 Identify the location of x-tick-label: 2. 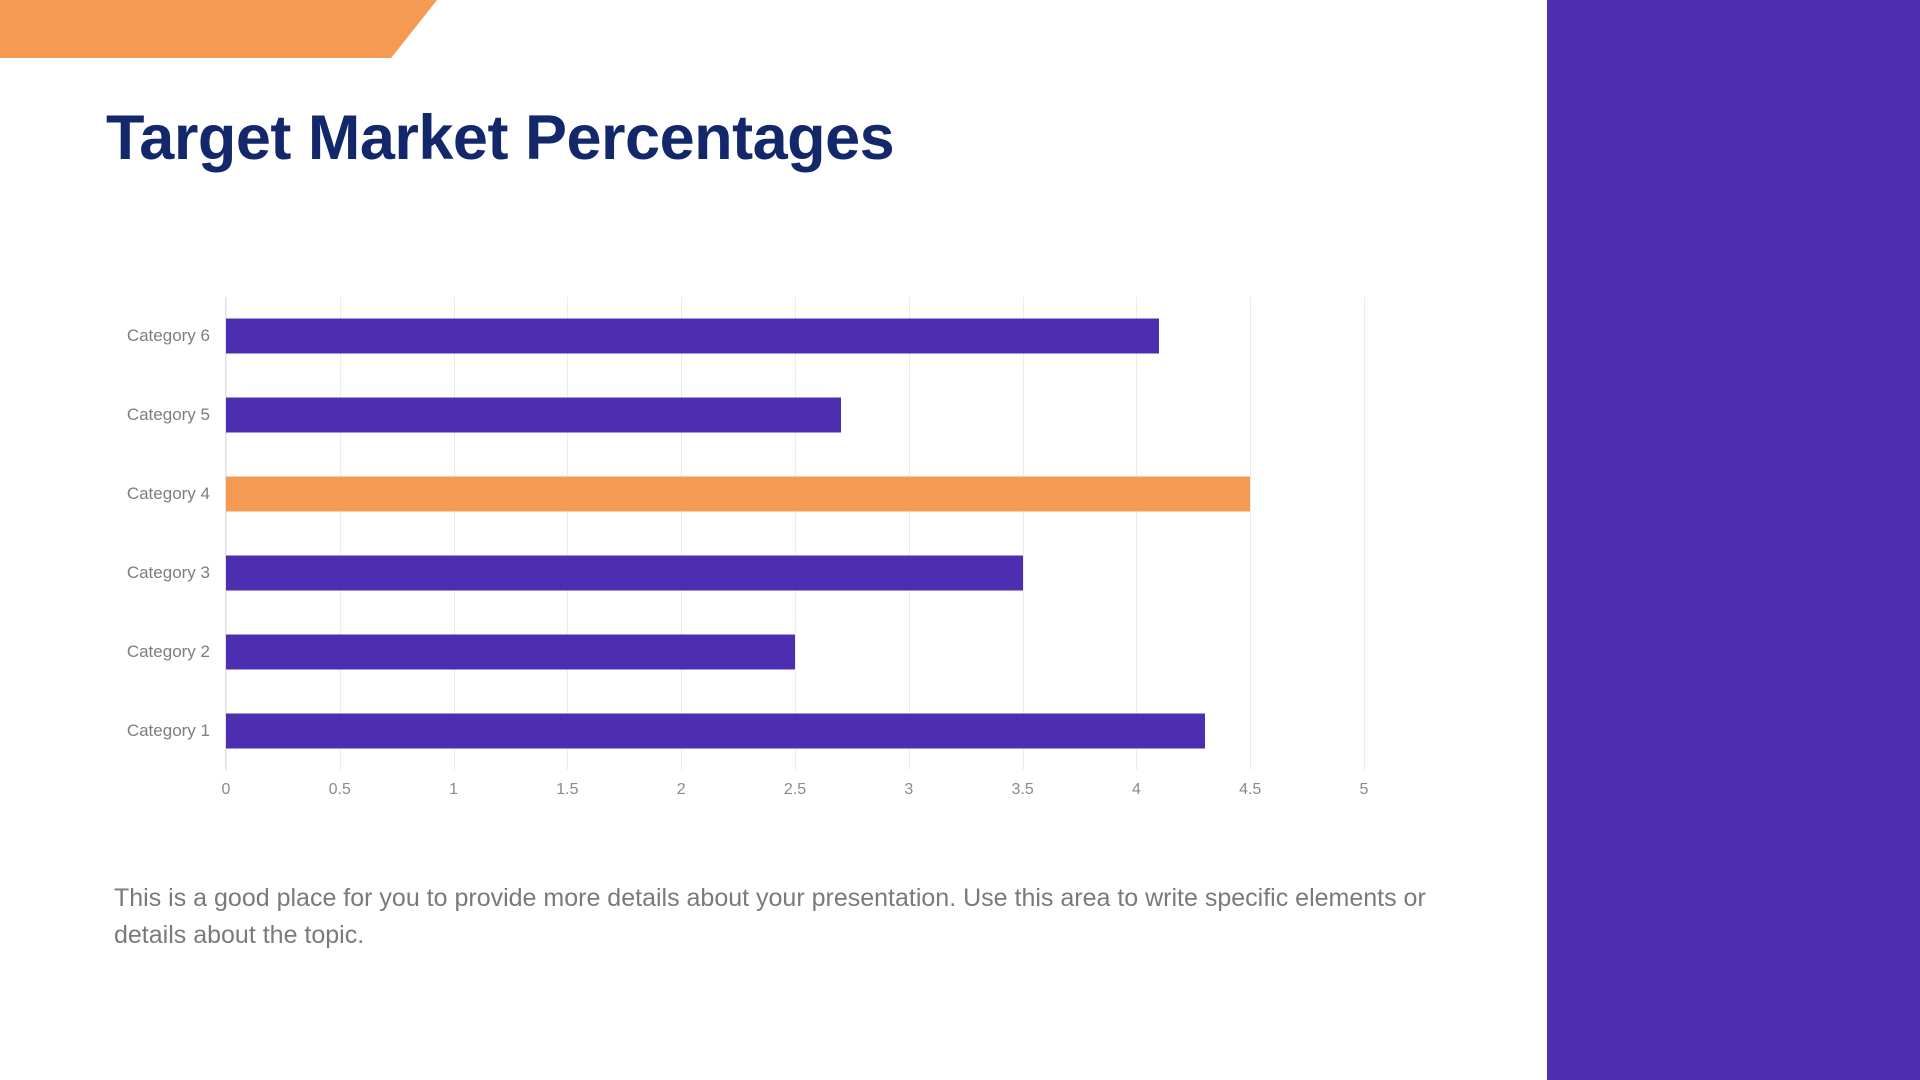
(681, 789).